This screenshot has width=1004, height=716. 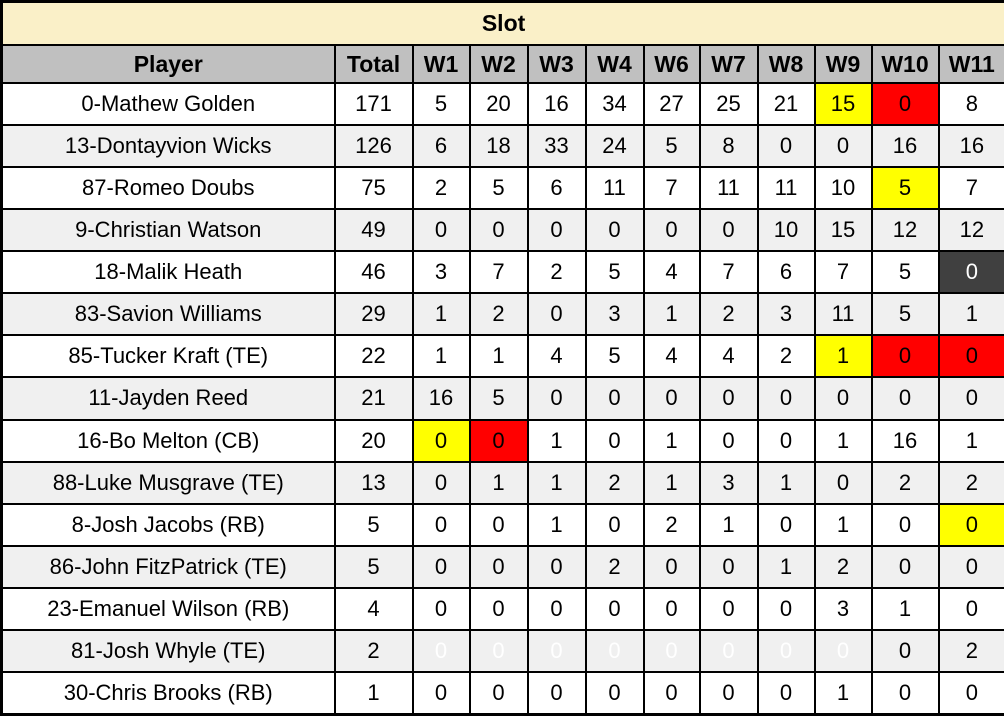 What do you see at coordinates (373, 146) in the screenshot?
I see `total-cell: 126` at bounding box center [373, 146].